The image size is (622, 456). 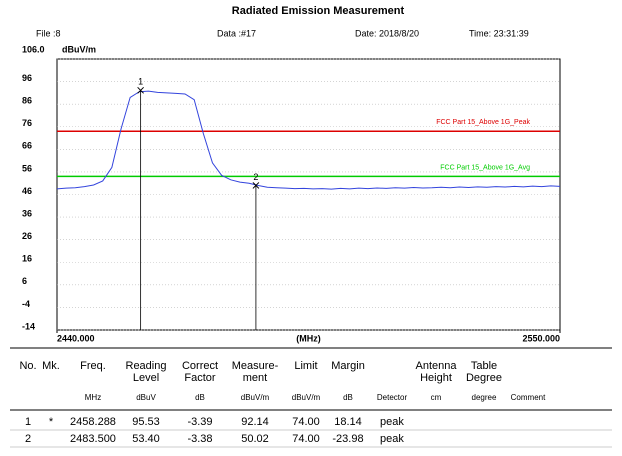 What do you see at coordinates (140, 82) in the screenshot?
I see `marker-label: 1` at bounding box center [140, 82].